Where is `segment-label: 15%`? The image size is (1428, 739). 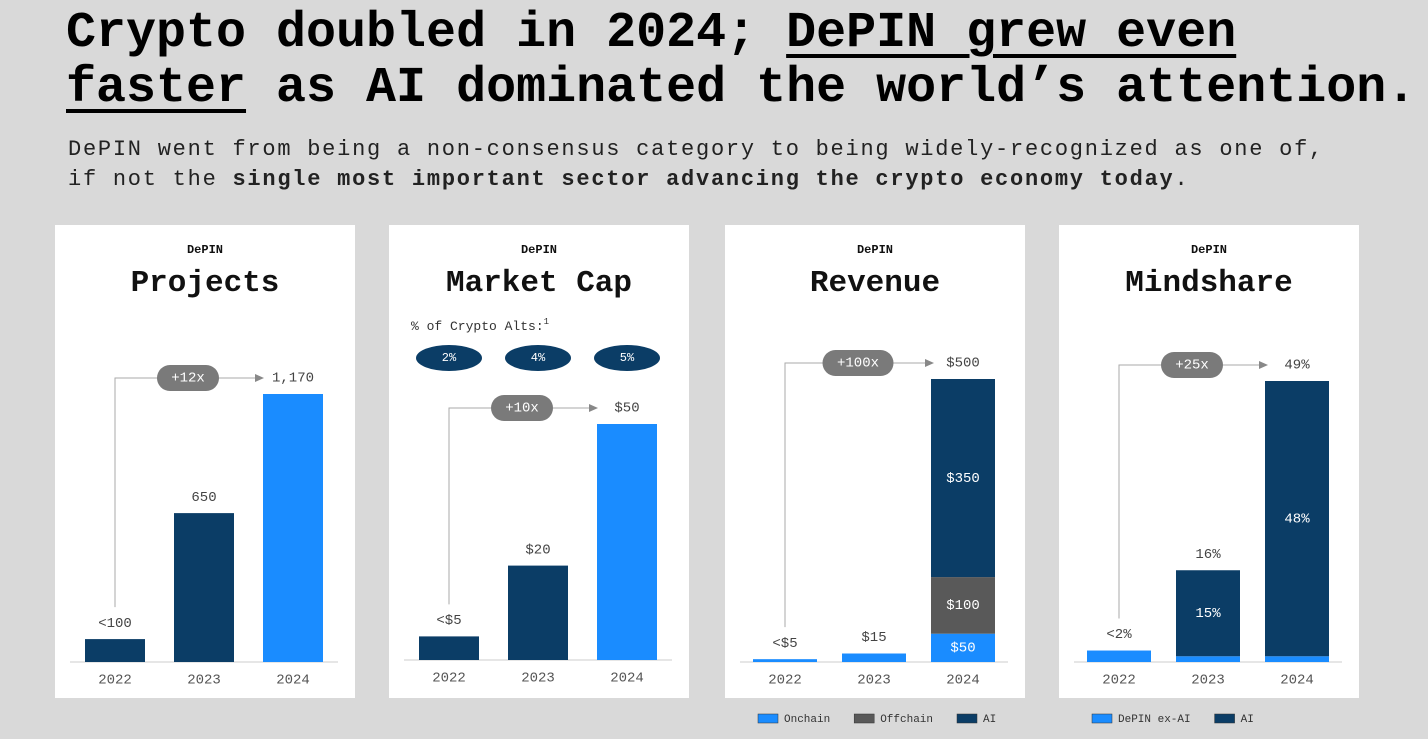
segment-label: 15% is located at coordinates (1208, 614).